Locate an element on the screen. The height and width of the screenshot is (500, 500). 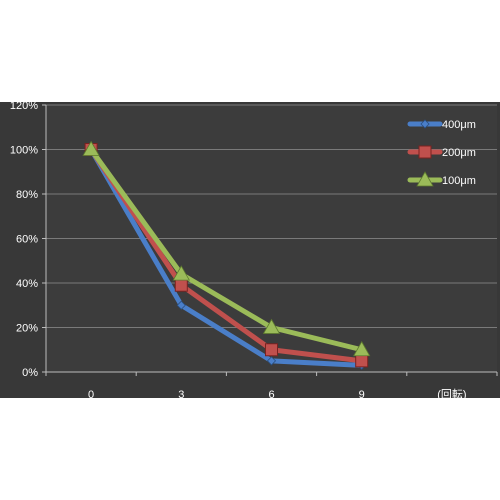
y-tick-label: 20% is located at coordinates (27, 329).